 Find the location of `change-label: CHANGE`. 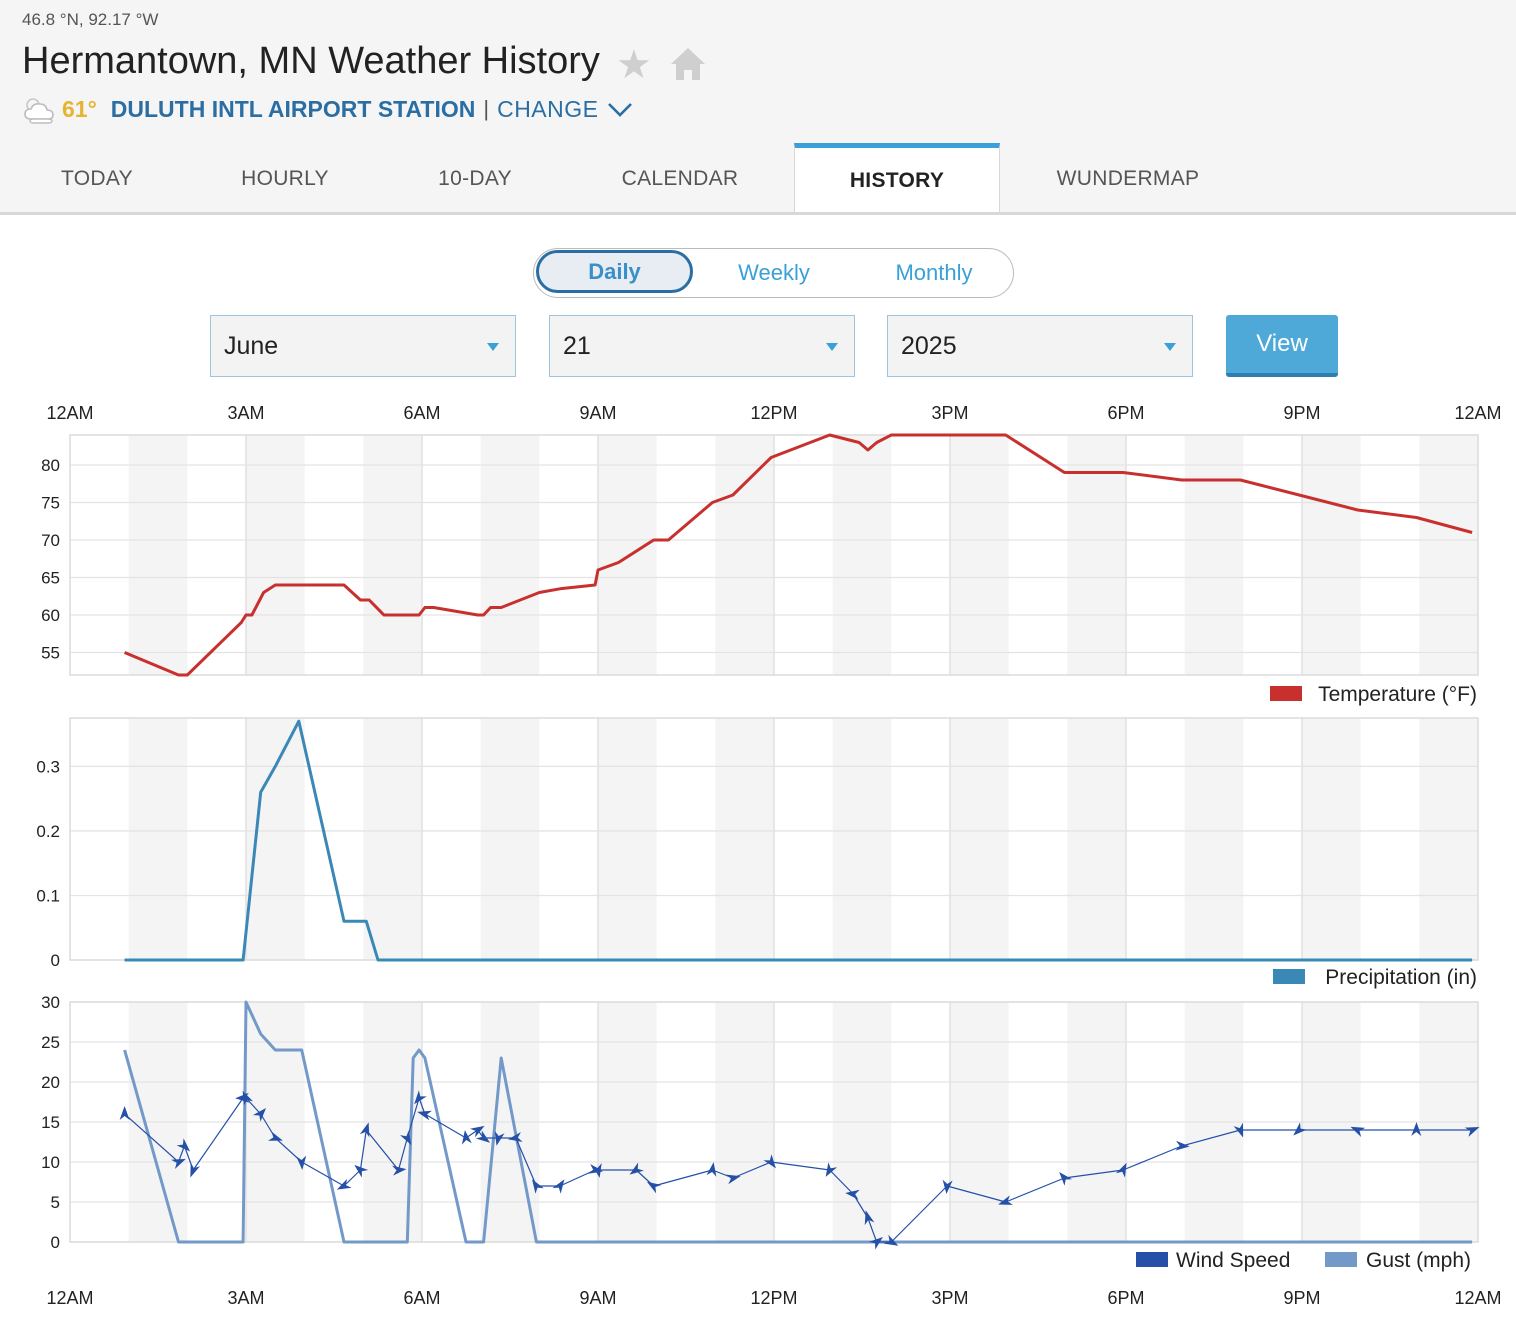

change-label: CHANGE is located at coordinates (548, 108).